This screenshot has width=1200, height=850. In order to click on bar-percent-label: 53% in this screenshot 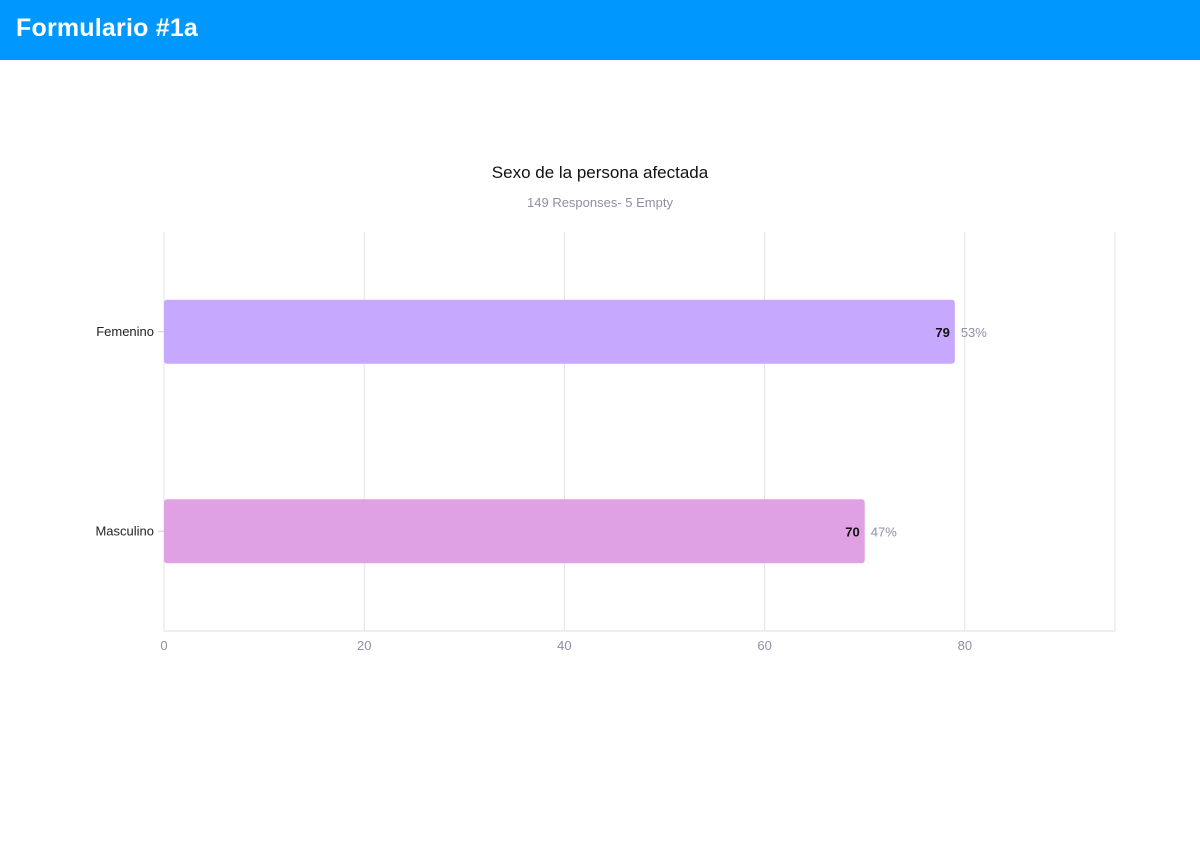, I will do `click(974, 332)`.